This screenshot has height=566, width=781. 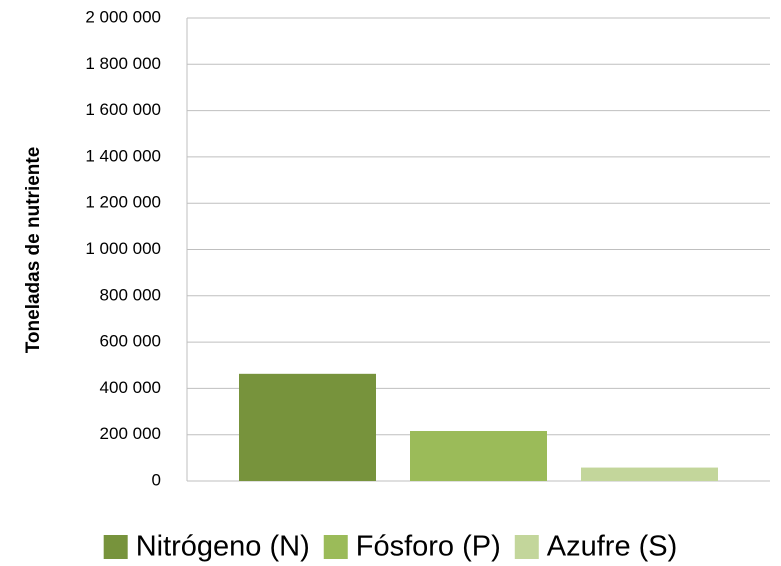 I want to click on y-tick-label: 1 800 000, so click(x=123, y=63).